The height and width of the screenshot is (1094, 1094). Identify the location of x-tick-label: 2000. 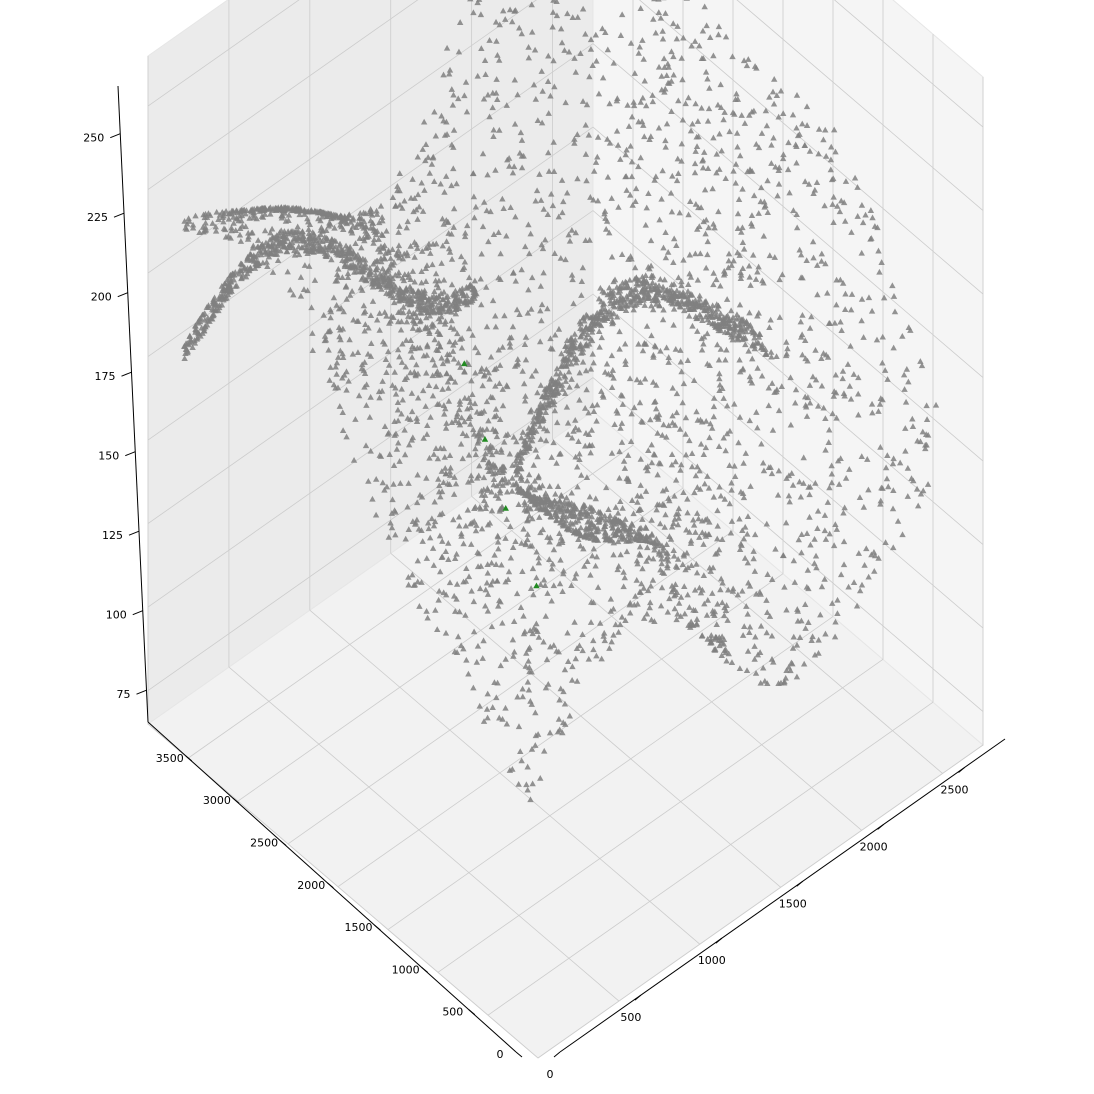
(874, 846).